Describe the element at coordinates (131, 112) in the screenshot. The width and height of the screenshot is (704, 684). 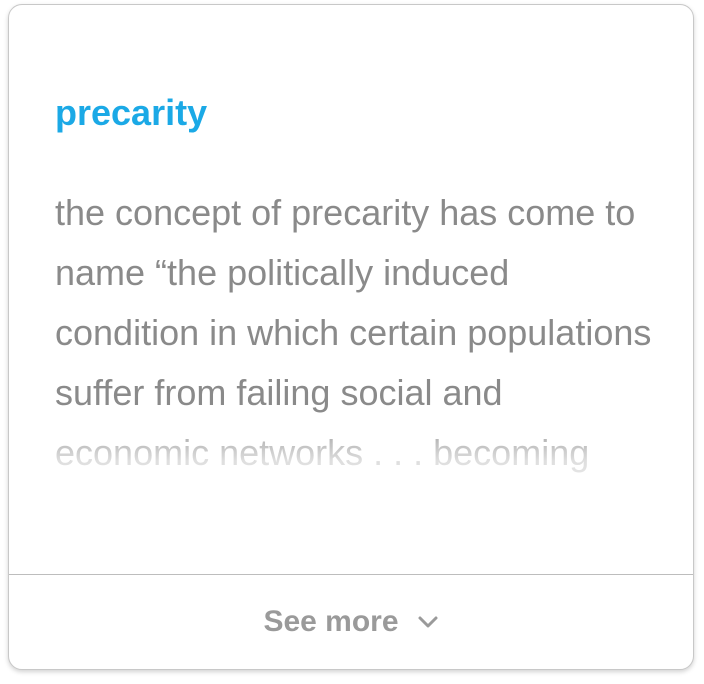
I see `card-title: precarity` at that location.